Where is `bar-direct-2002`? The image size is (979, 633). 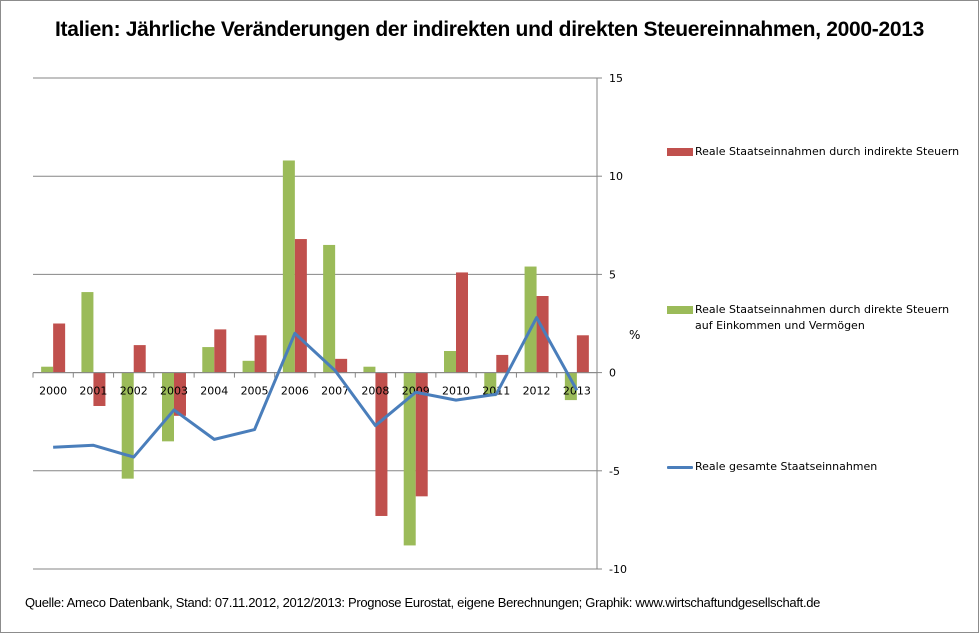 bar-direct-2002 is located at coordinates (127, 425).